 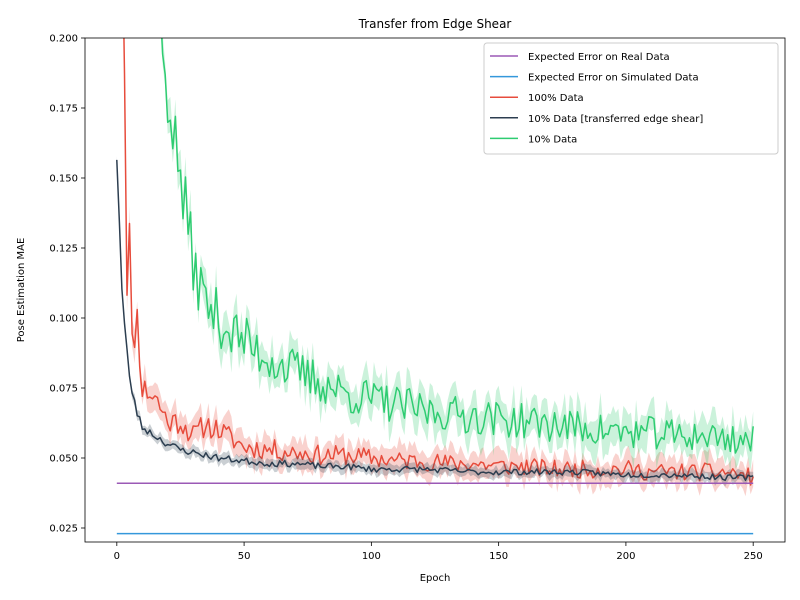 What do you see at coordinates (625, 556) in the screenshot?
I see `x-tick-label: 200` at bounding box center [625, 556].